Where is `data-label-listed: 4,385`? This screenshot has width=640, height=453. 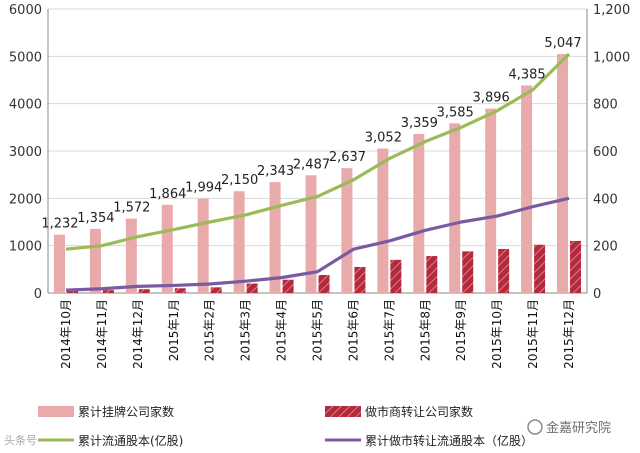 data-label-listed: 4,385 is located at coordinates (526, 74).